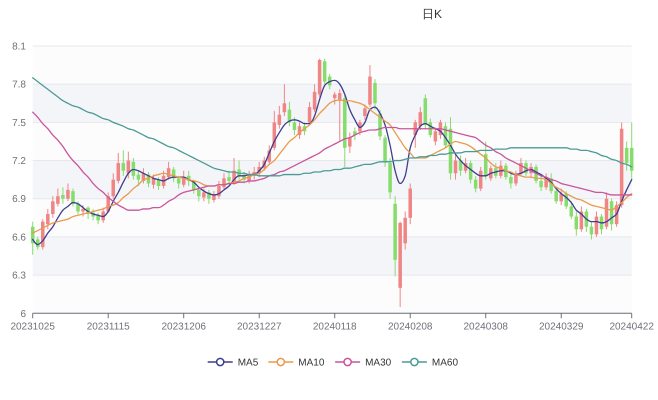  I want to click on y-tick-label: 7.8, so click(19, 85).